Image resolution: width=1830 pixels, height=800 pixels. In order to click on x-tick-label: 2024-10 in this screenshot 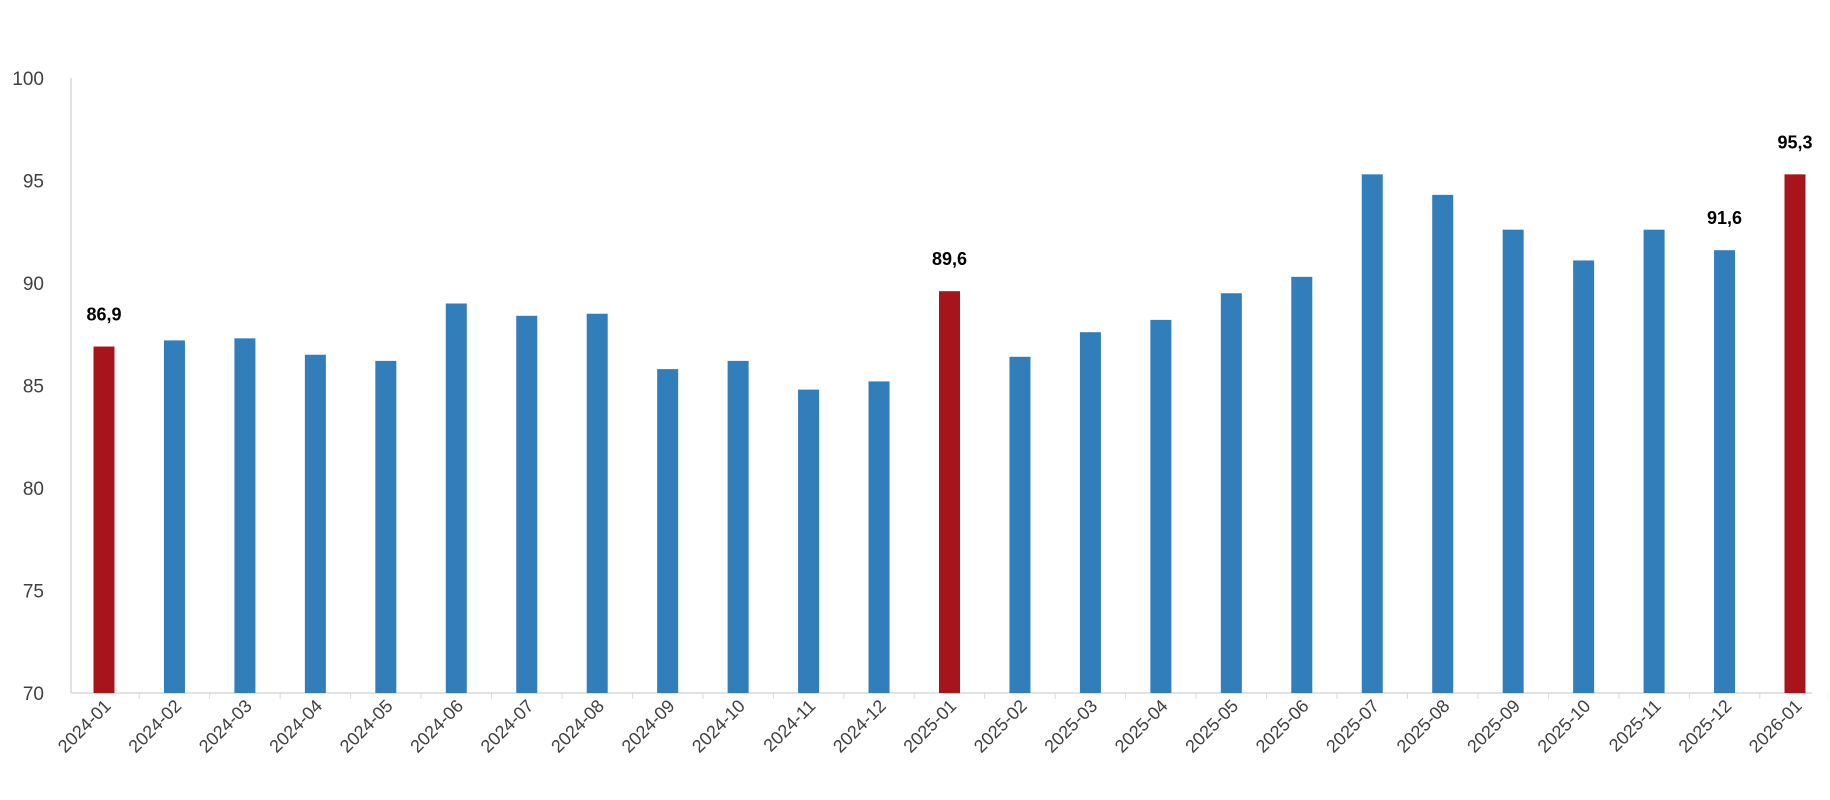, I will do `click(718, 726)`.